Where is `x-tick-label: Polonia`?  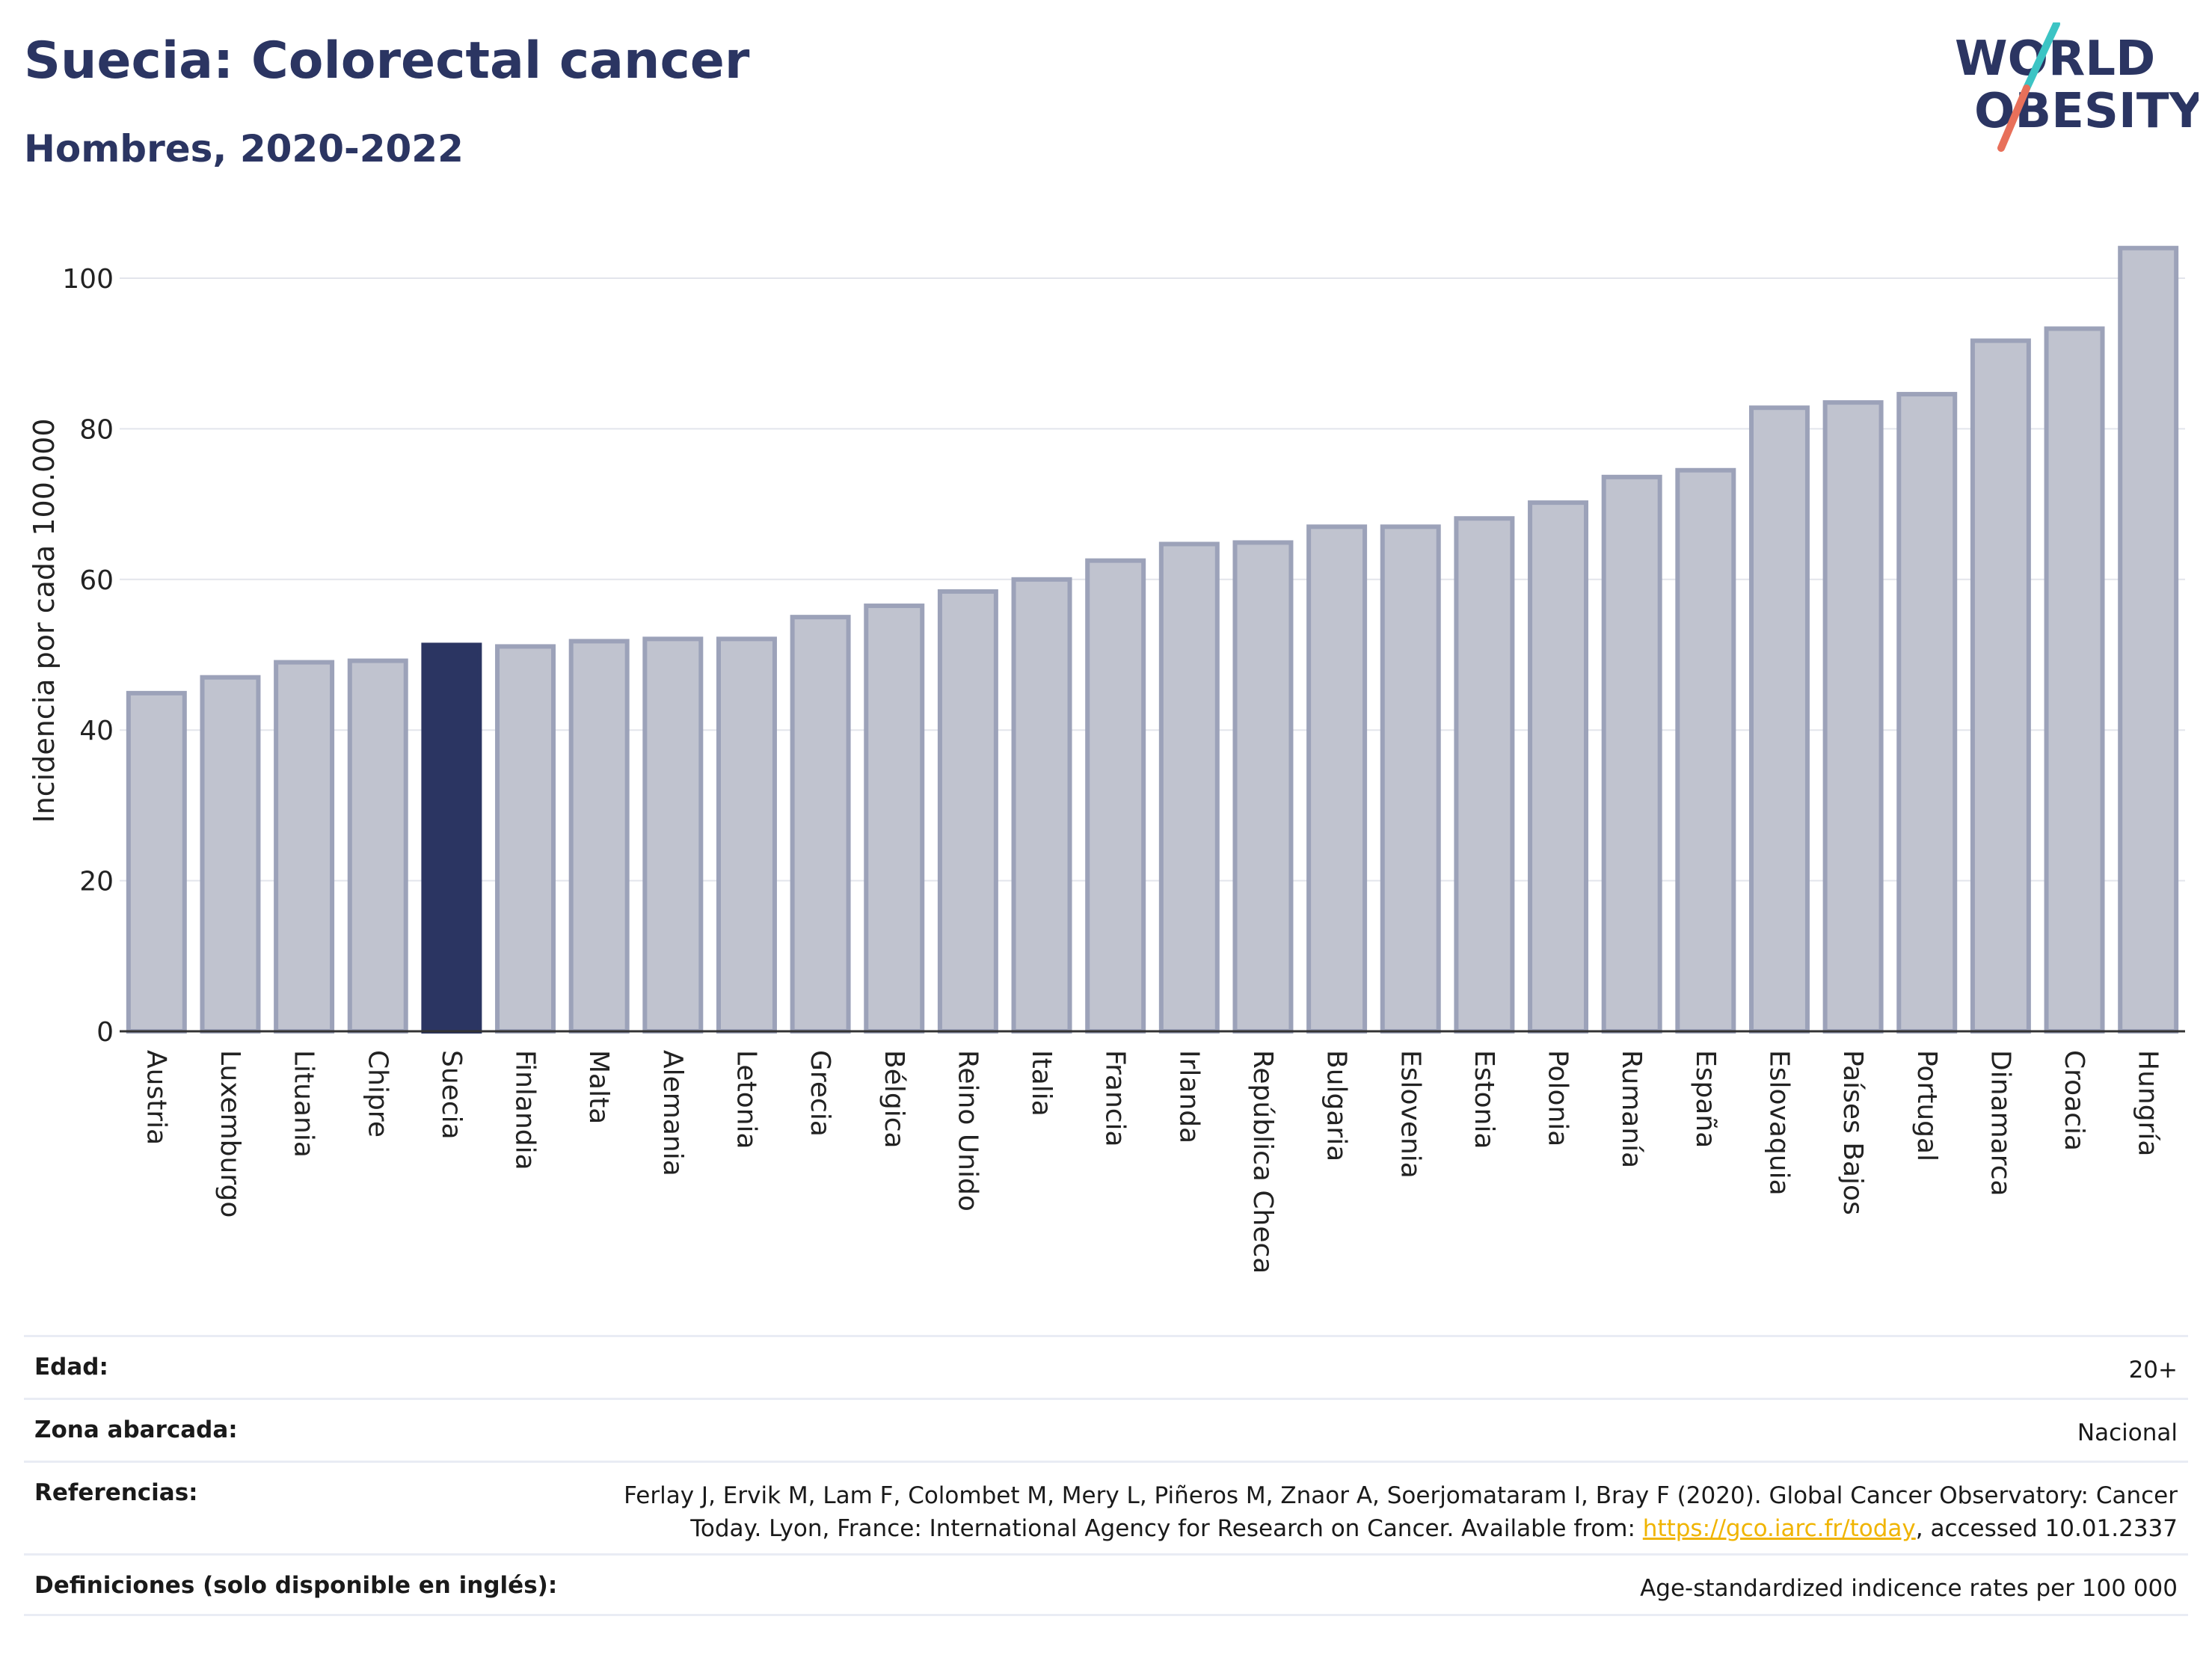
x-tick-label: Polonia is located at coordinates (1558, 1098).